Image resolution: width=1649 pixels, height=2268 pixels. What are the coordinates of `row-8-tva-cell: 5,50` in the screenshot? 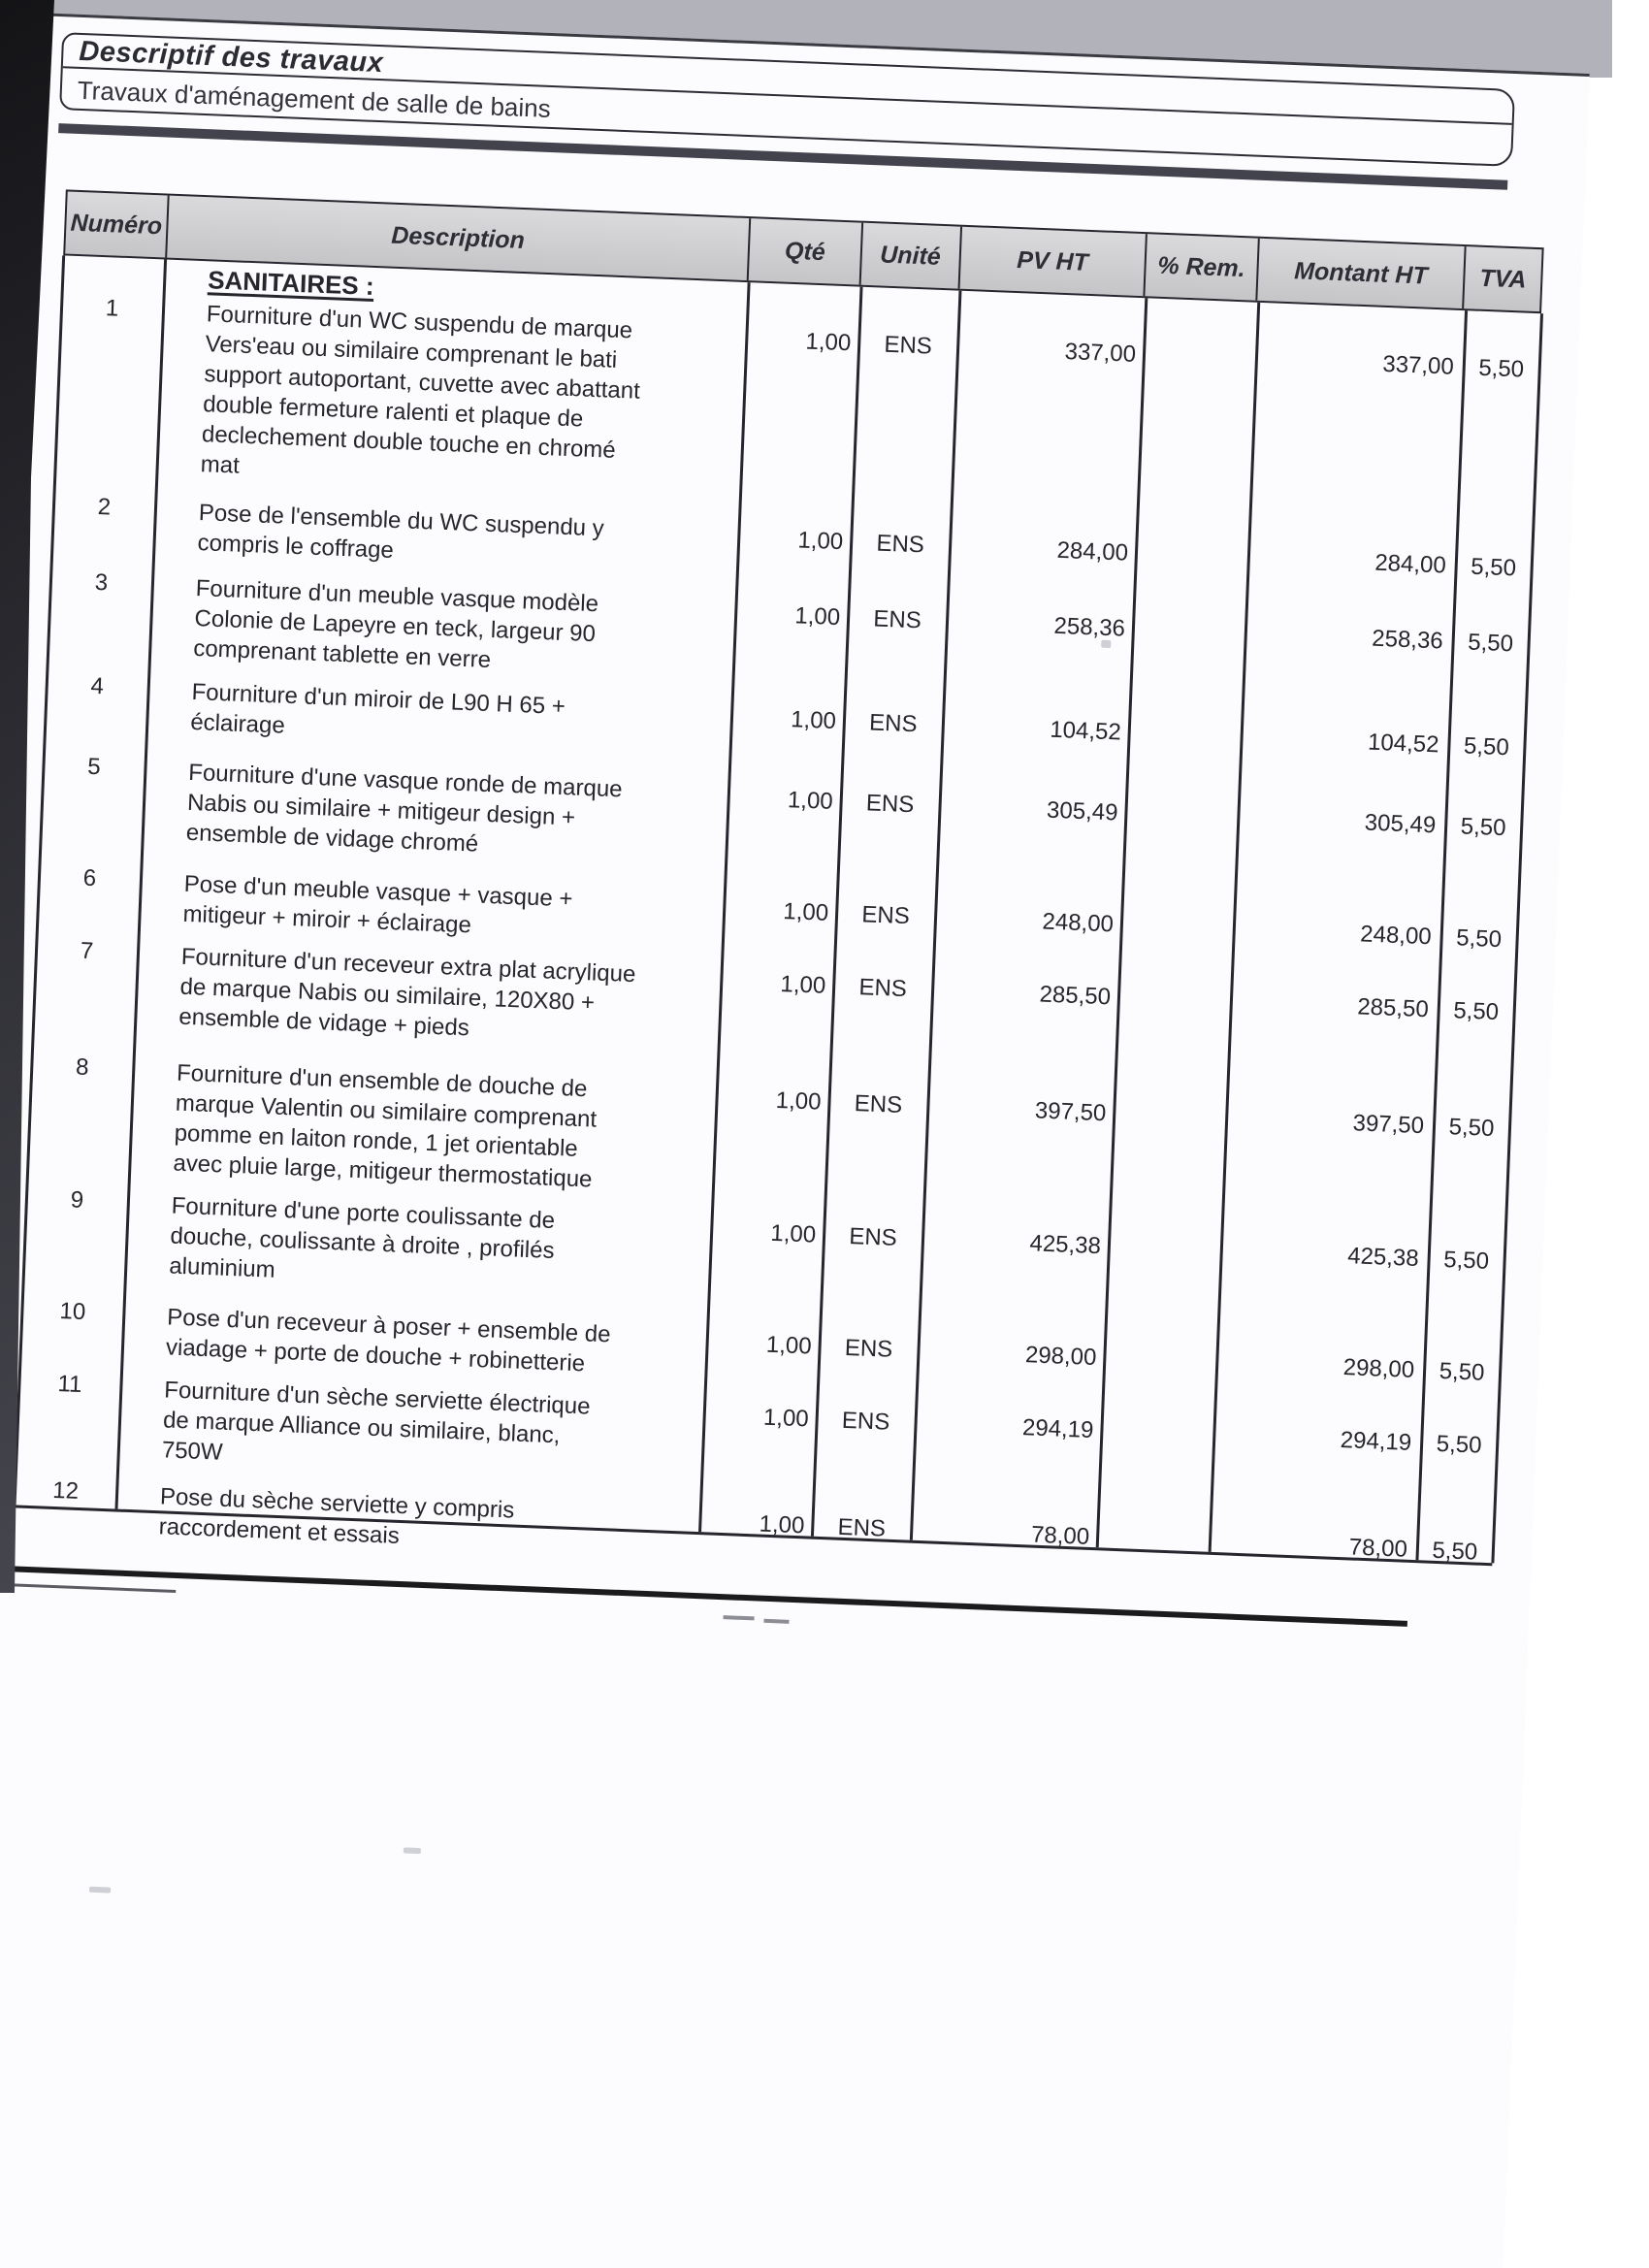 It's located at (1471, 1128).